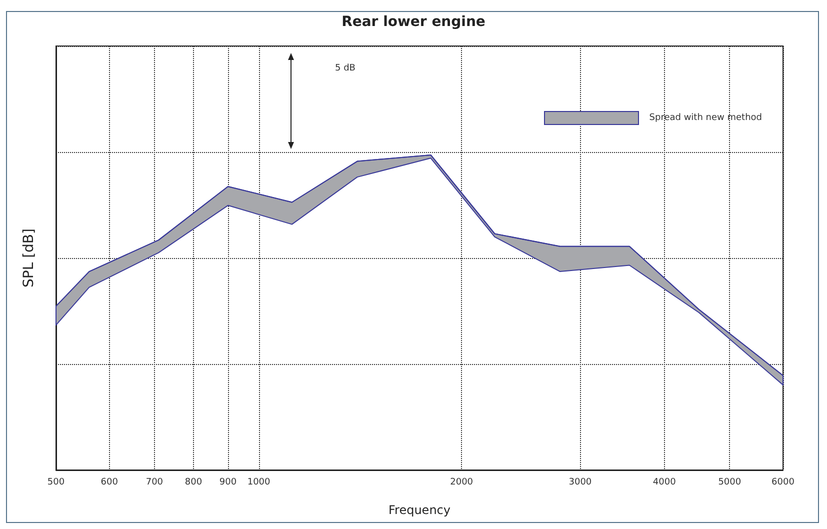  I want to click on x-tick-label: 1000, so click(259, 483).